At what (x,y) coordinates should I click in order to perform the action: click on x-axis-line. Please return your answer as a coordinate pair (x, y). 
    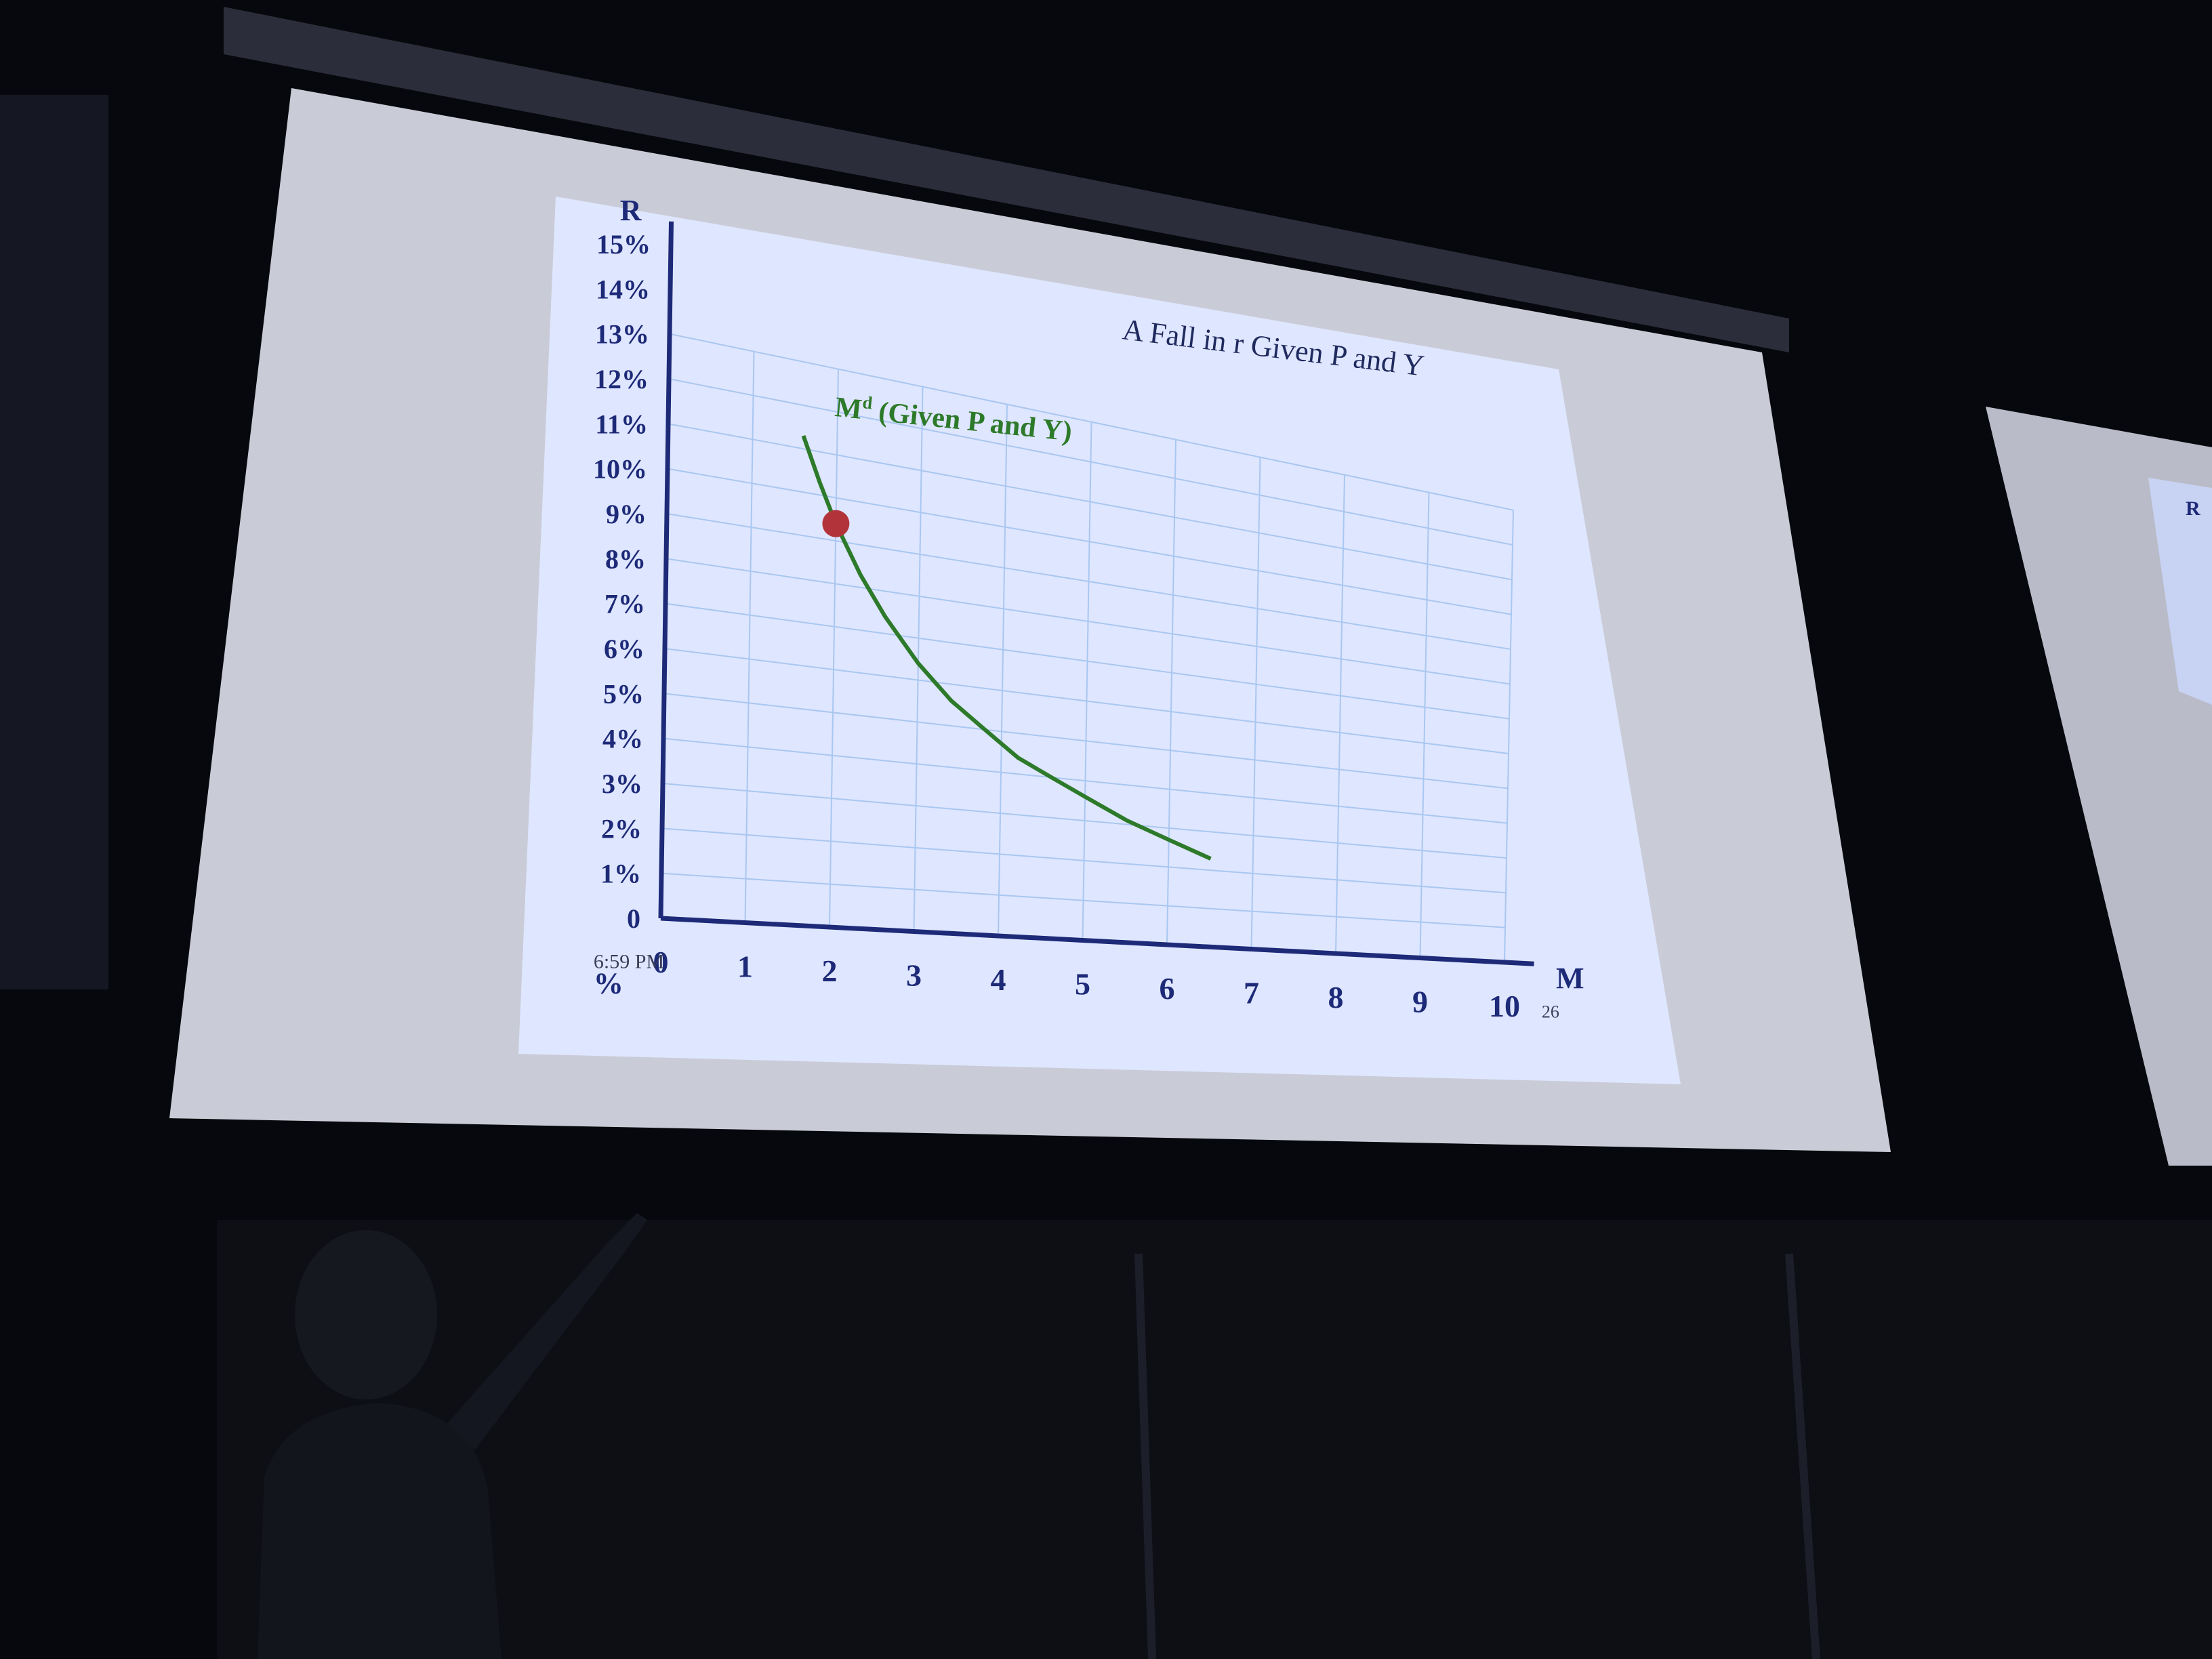
    Looking at the image, I should click on (1097, 941).